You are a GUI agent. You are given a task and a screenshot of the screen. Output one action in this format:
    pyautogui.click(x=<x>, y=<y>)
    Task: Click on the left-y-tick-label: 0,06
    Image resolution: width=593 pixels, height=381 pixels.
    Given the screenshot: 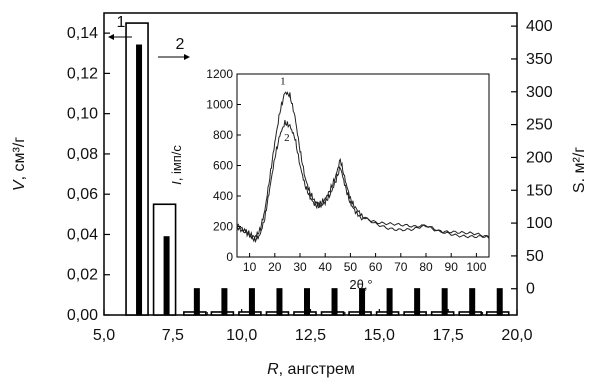 What is the action you would take?
    pyautogui.click(x=82, y=194)
    